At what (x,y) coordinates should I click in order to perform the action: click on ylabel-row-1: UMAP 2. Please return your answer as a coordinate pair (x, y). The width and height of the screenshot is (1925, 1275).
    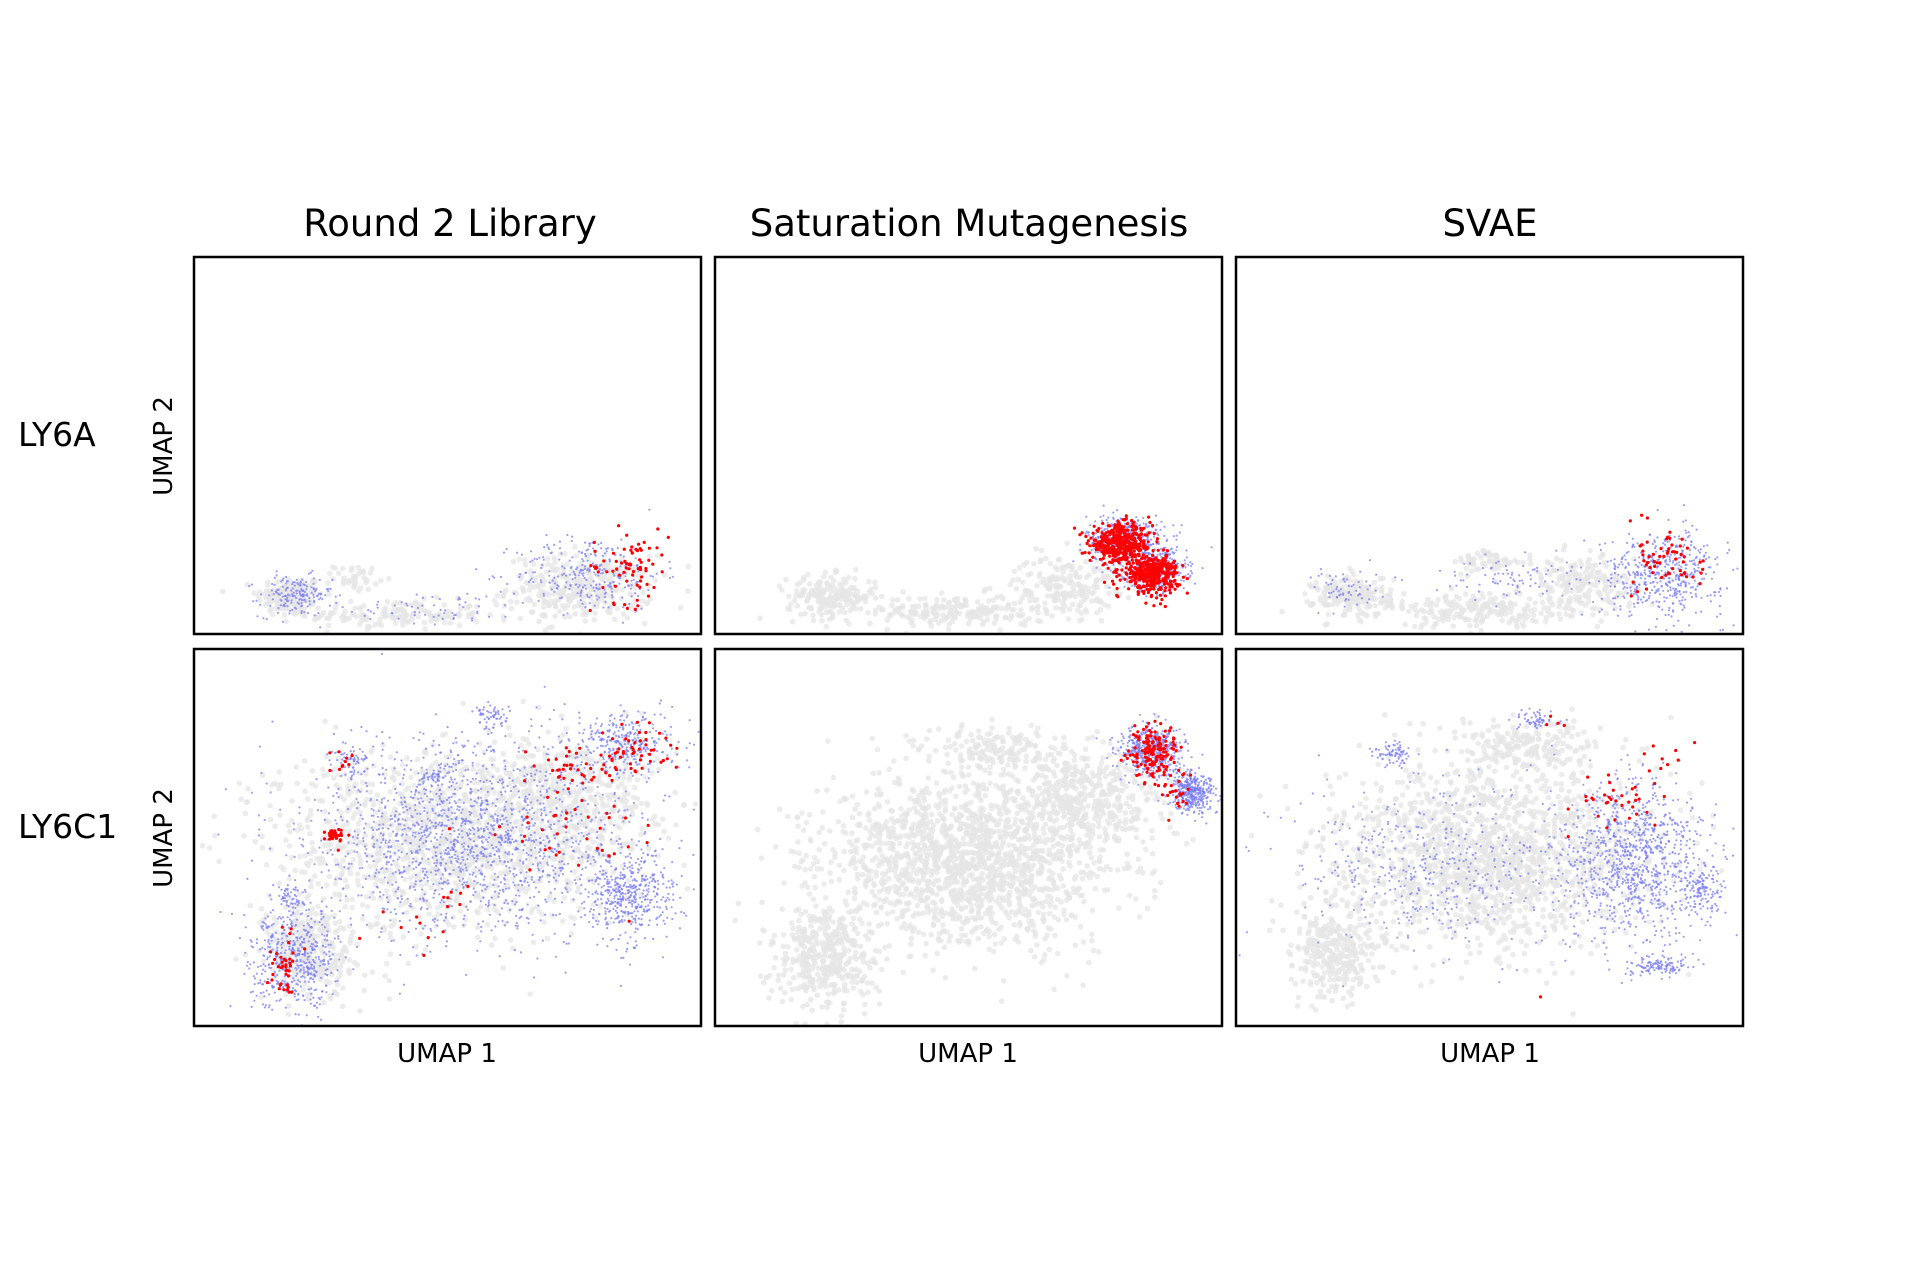
    Looking at the image, I should click on (164, 446).